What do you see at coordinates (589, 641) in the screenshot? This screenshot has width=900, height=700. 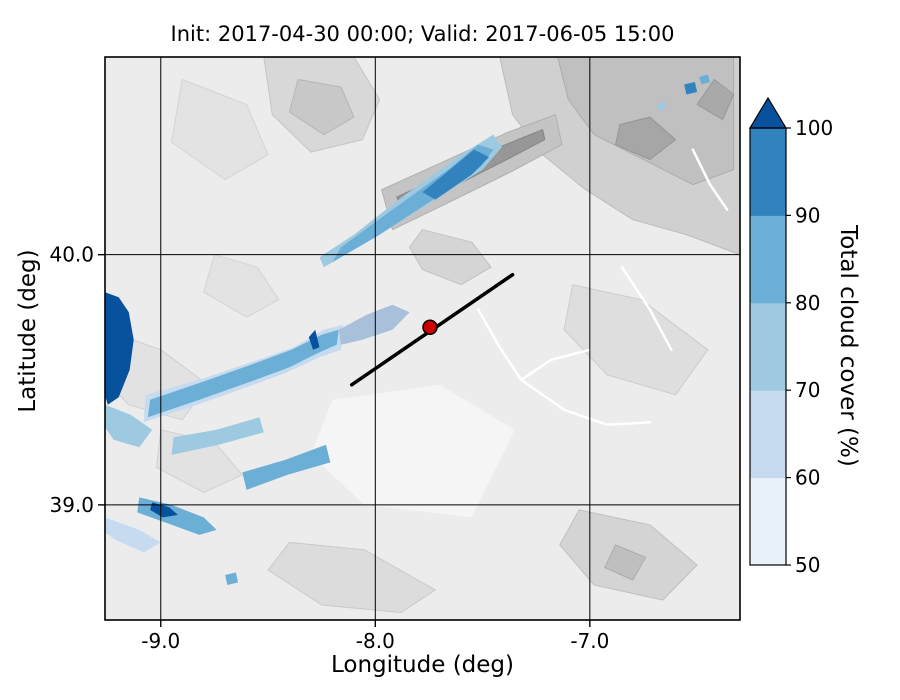 I see `x-tick-label: -7.0` at bounding box center [589, 641].